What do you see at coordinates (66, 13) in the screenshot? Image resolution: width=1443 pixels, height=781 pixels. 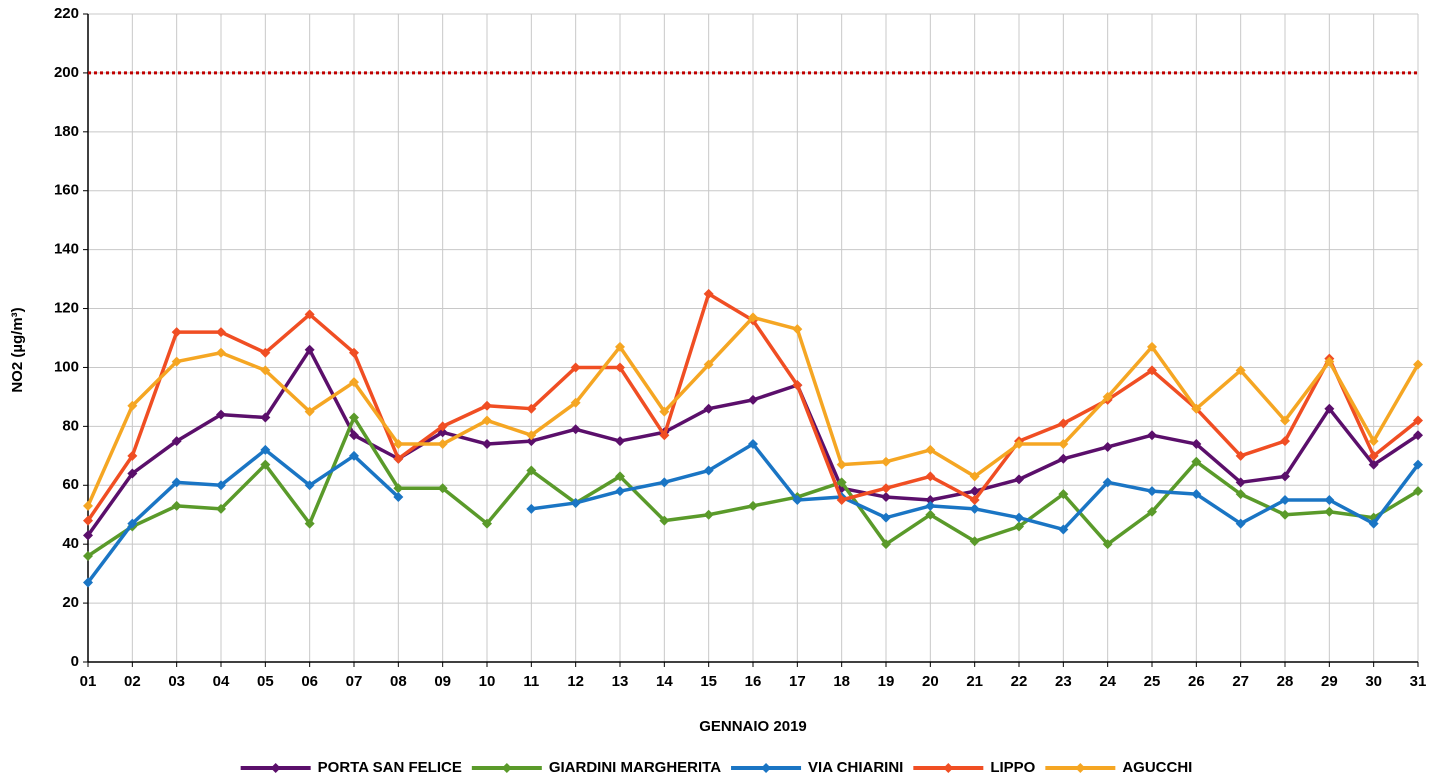 I see `y-tick-label: 220` at bounding box center [66, 13].